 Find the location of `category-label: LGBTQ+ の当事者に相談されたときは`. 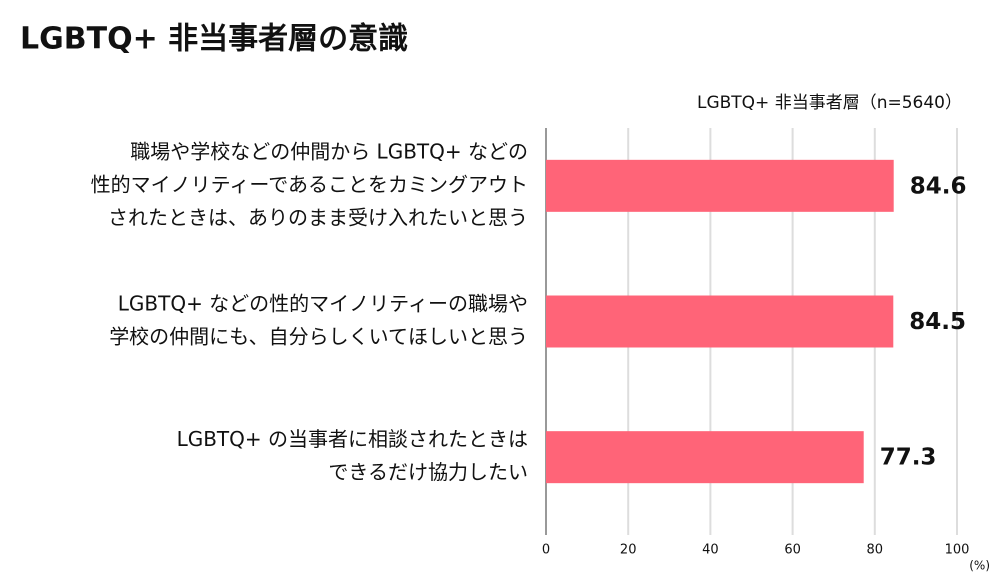

category-label: LGBTQ+ の当事者に相談されたときは is located at coordinates (352, 439).